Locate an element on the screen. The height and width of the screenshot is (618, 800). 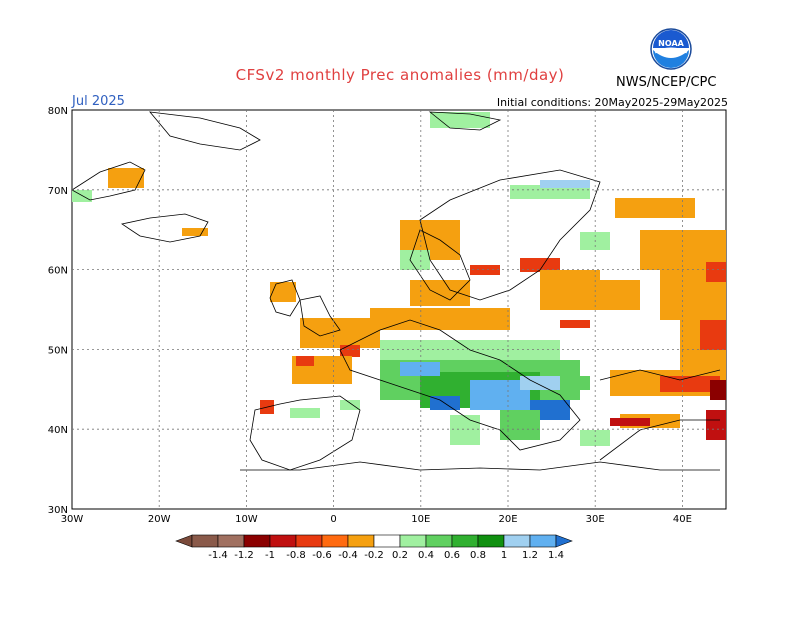
lon-tick-label: 20E is located at coordinates (507, 519).